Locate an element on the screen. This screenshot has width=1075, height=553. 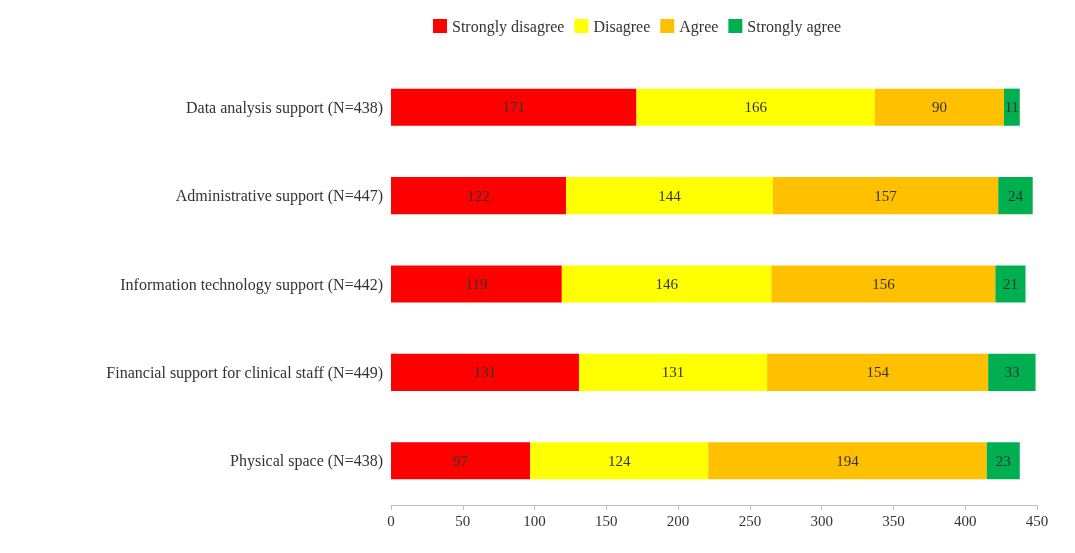
x-tick-label: 200 is located at coordinates (678, 520).